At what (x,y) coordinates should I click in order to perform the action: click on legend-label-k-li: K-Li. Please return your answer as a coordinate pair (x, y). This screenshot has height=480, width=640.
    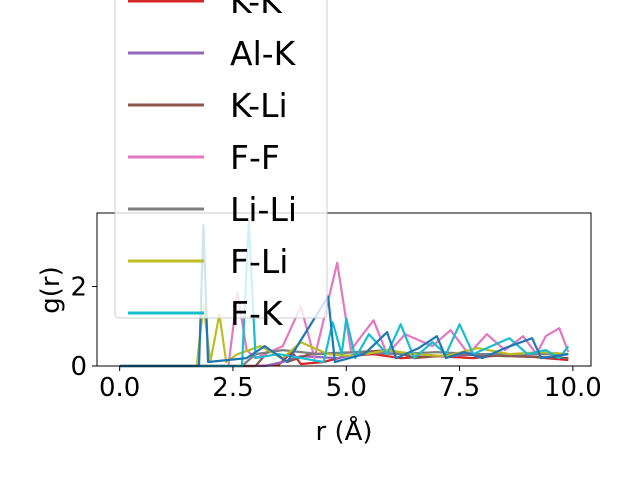
    Looking at the image, I should click on (259, 105).